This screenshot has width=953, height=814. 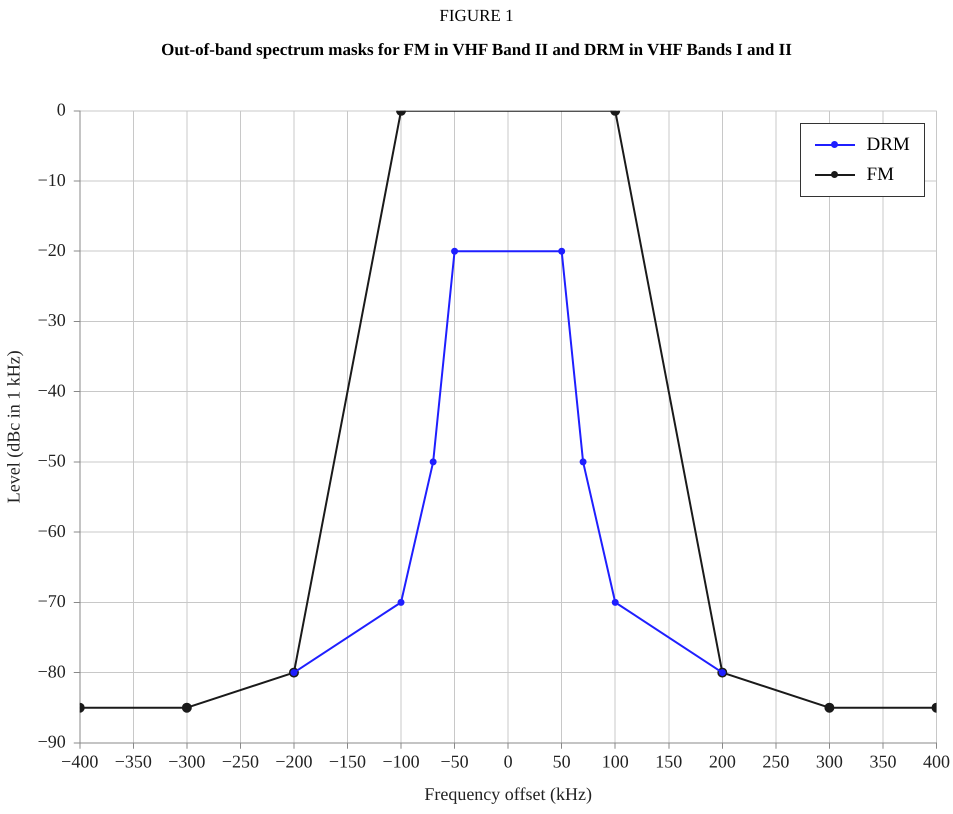 I want to click on y-tick-label: −50, so click(x=52, y=460).